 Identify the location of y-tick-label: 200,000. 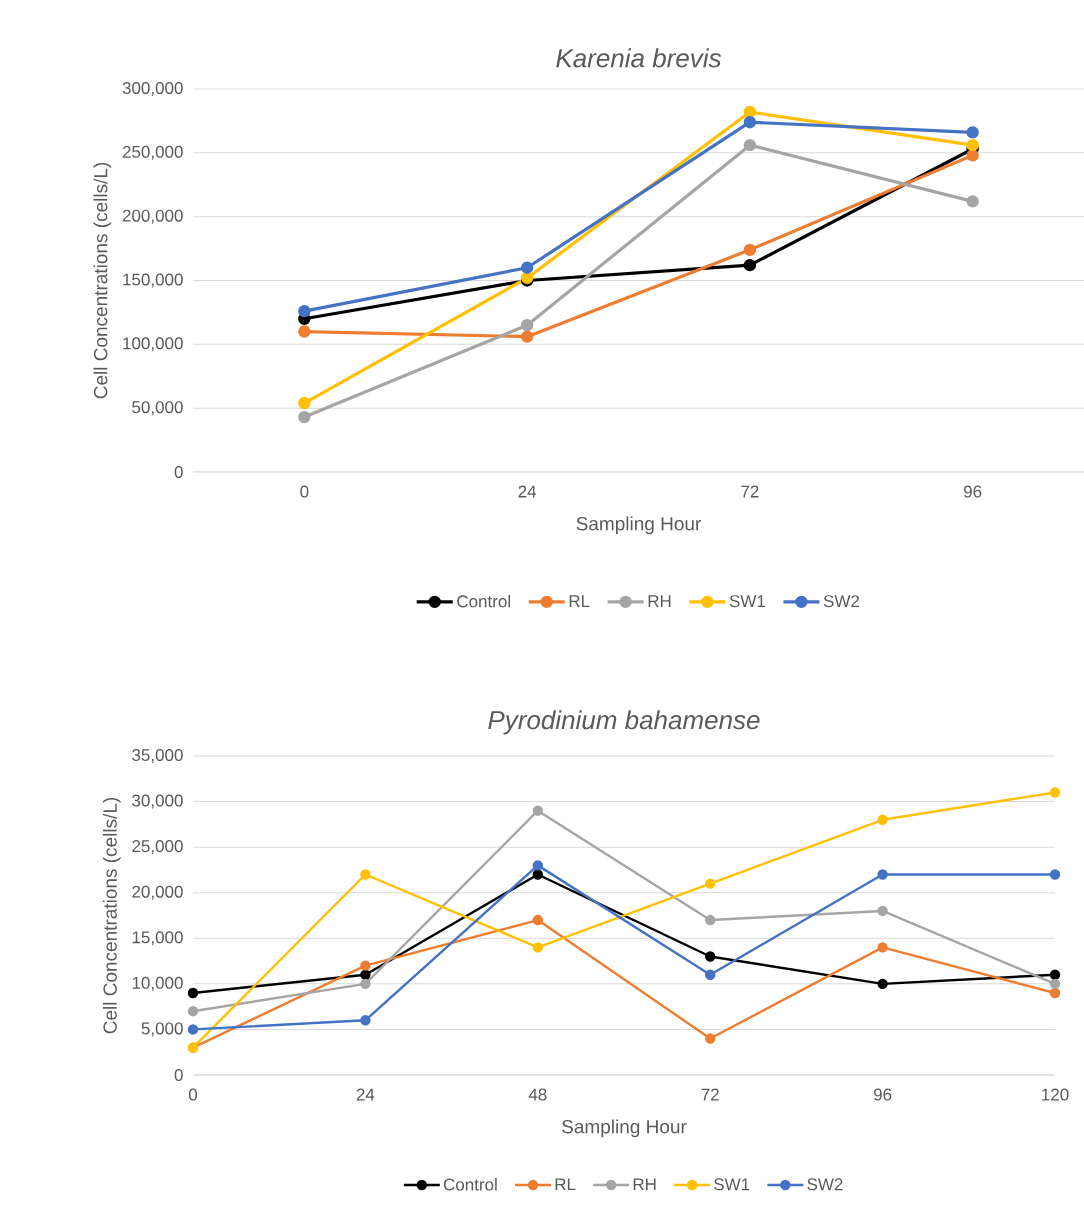
(152, 216).